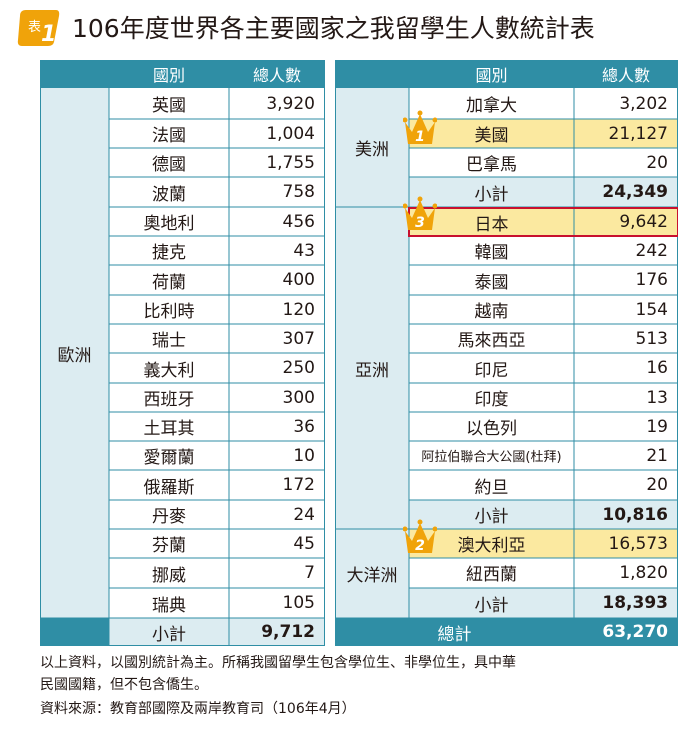 This screenshot has width=700, height=738. Describe the element at coordinates (169, 458) in the screenshot. I see `europe-country: 愛爾蘭` at that location.